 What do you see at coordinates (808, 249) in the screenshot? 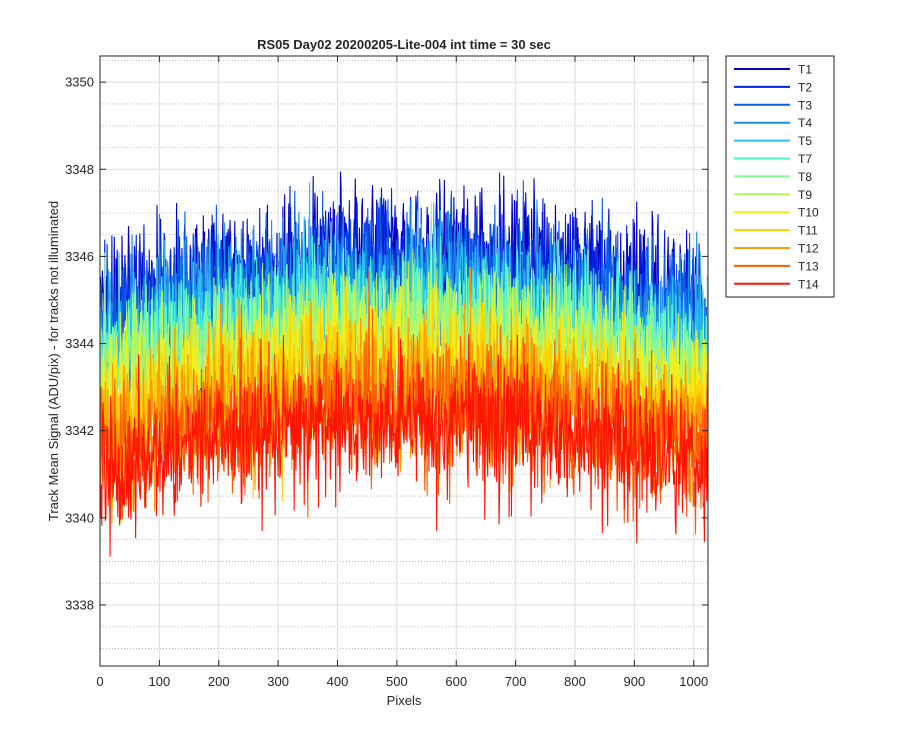
I see `legend-label: T12` at bounding box center [808, 249].